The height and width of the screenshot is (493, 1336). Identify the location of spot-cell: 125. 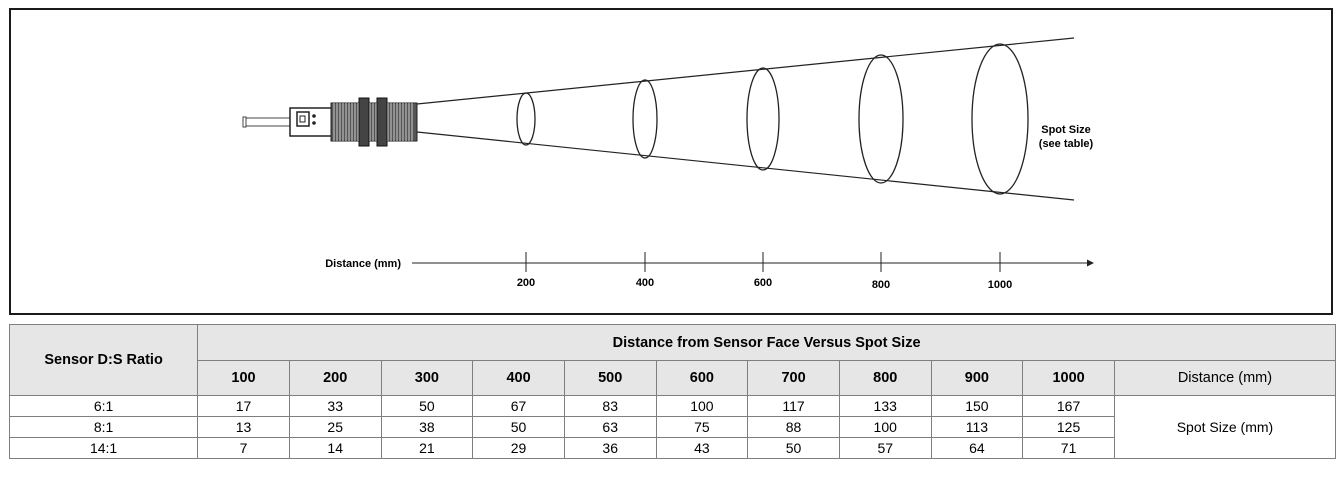
(1068, 427).